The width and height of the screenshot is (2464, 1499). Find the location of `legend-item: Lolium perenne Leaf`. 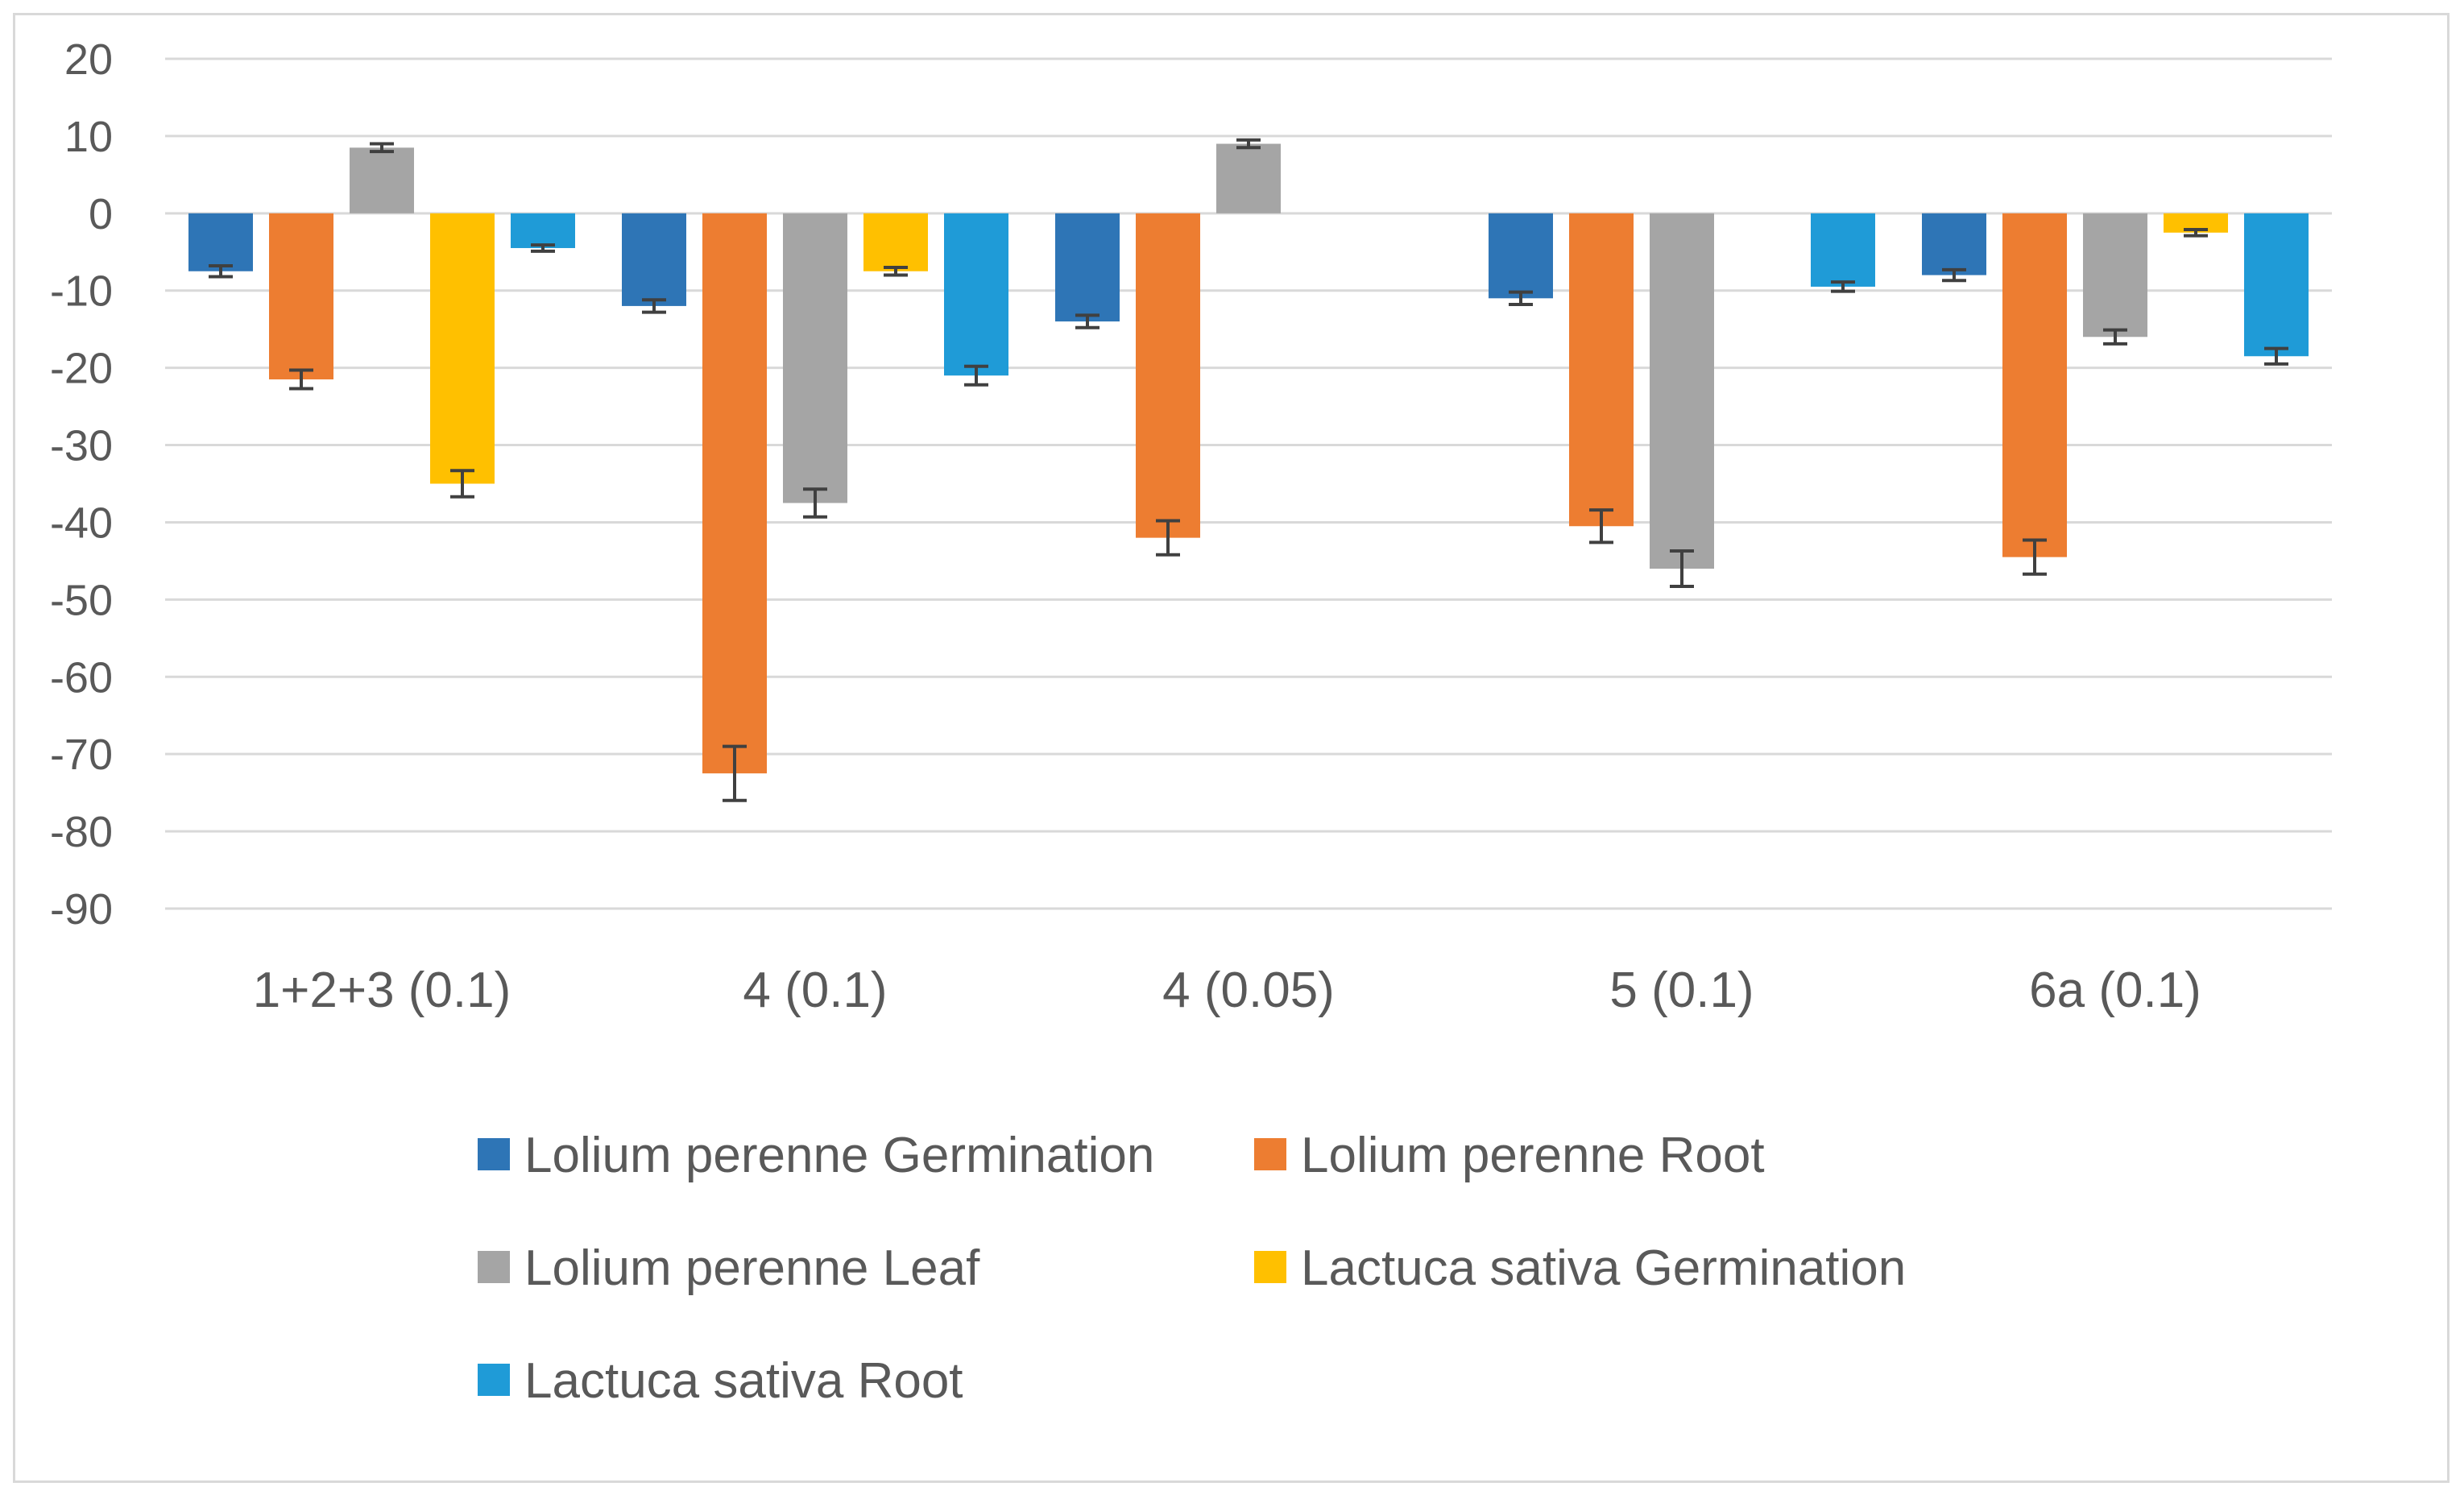

legend-item: Lolium perenne Leaf is located at coordinates (729, 1268).